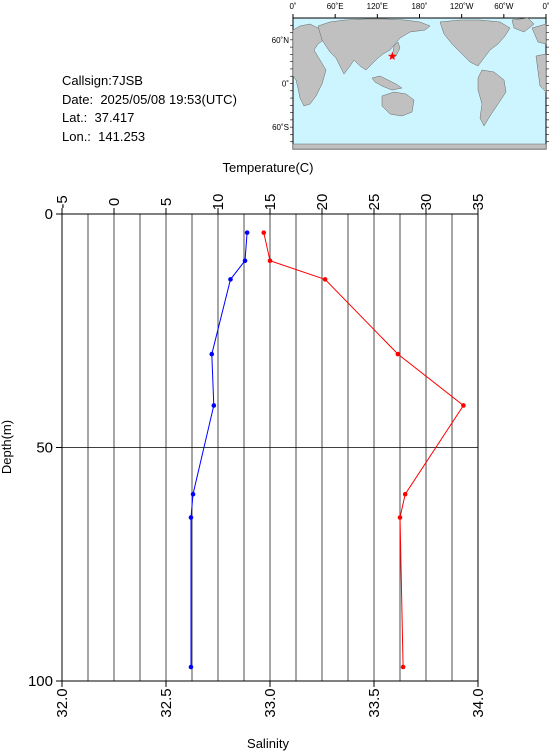  I want to click on temperature-tick-label: 35, so click(478, 202).